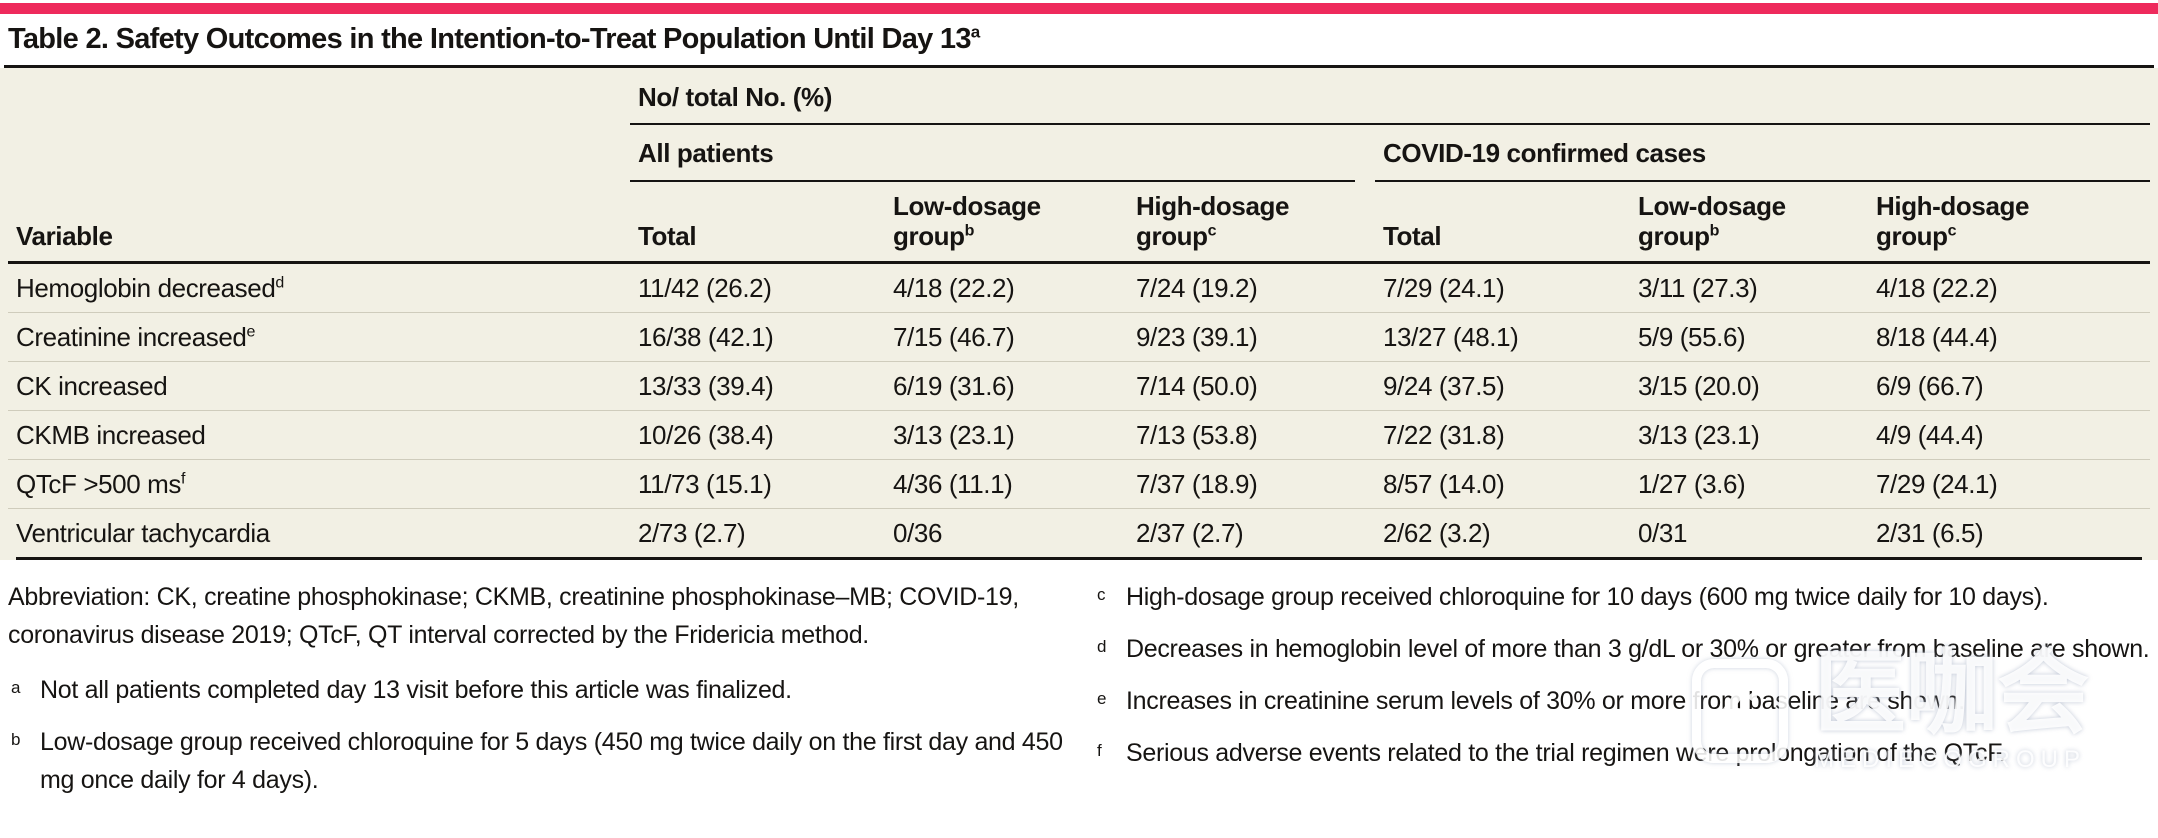 This screenshot has width=2158, height=838. Describe the element at coordinates (706, 336) in the screenshot. I see `table-cell: 16/38 (42.1)` at that location.